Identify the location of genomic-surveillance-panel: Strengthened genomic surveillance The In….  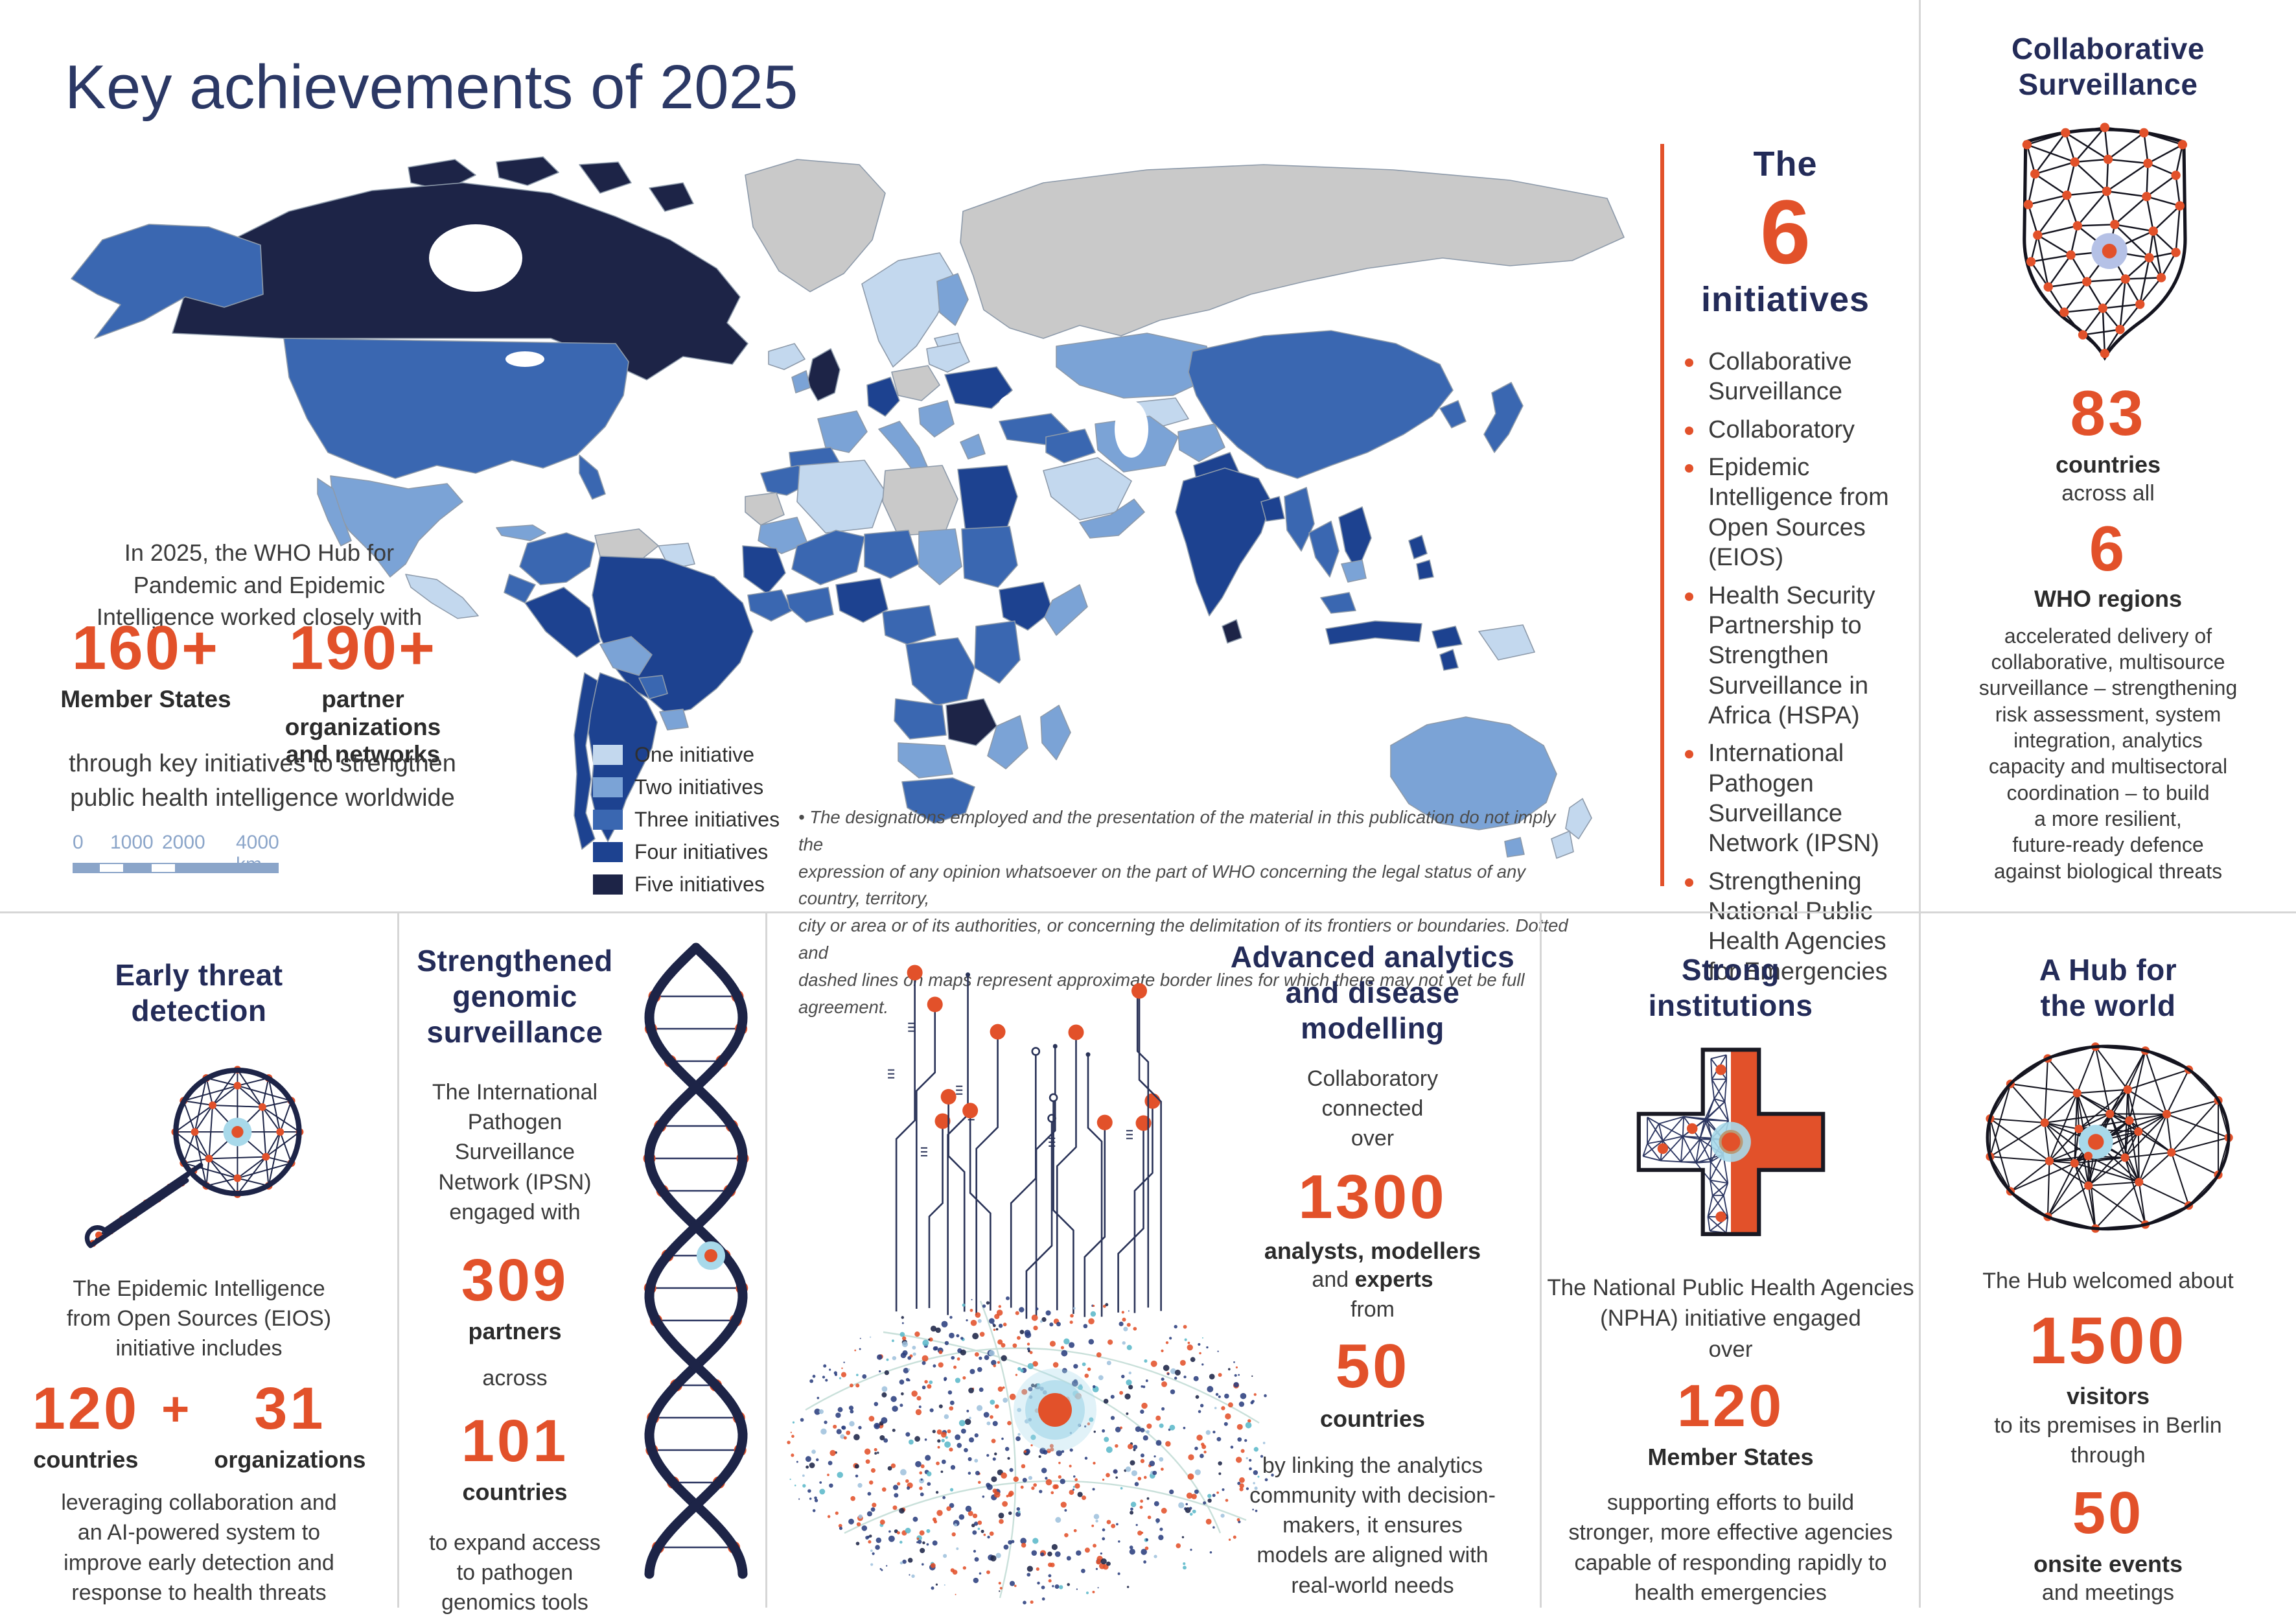
(582, 1260).